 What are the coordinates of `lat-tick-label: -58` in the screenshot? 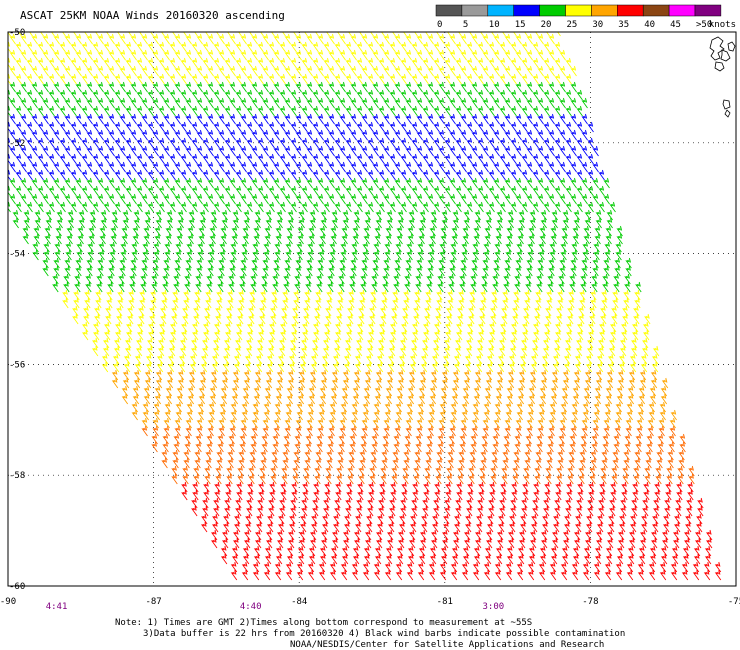 It's located at (17, 476).